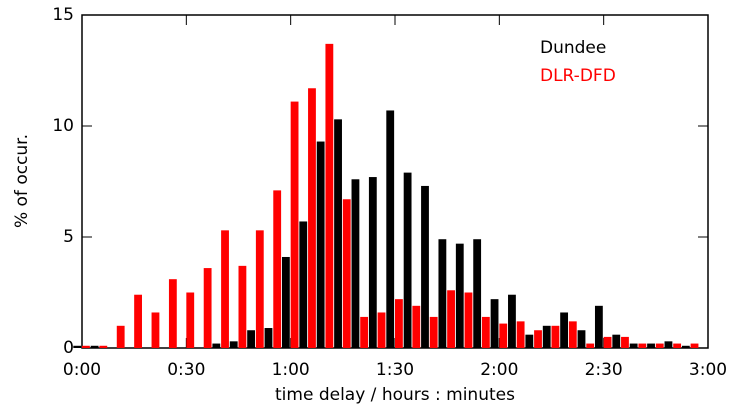  I want to click on y-tick-label: 15, so click(63, 15).